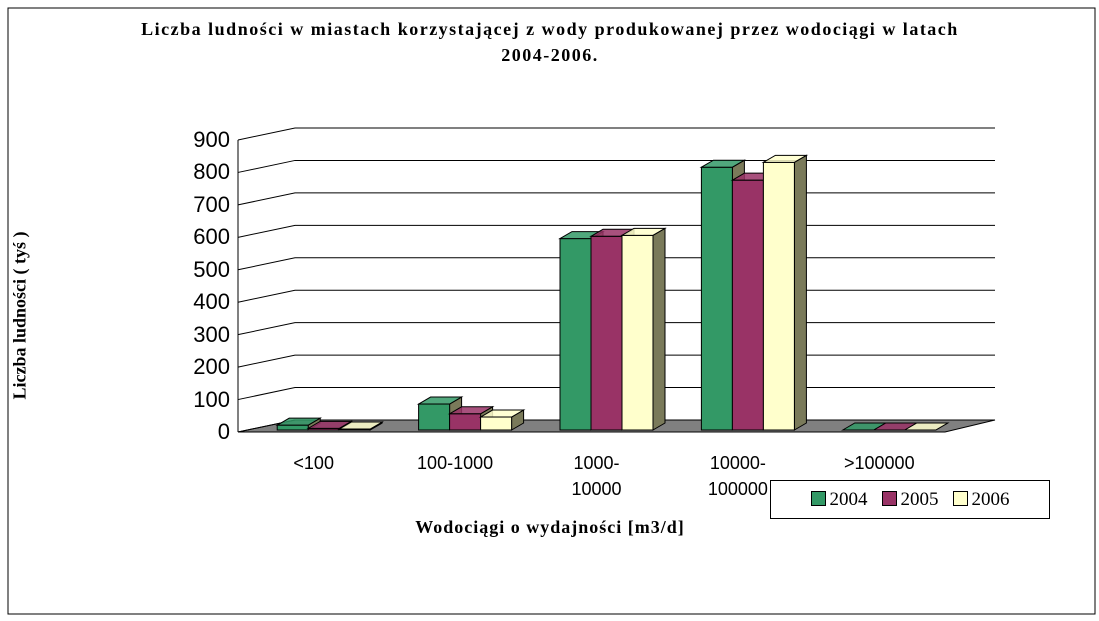 The width and height of the screenshot is (1099, 621). Describe the element at coordinates (211, 302) in the screenshot. I see `y-tick-label: 400` at that location.